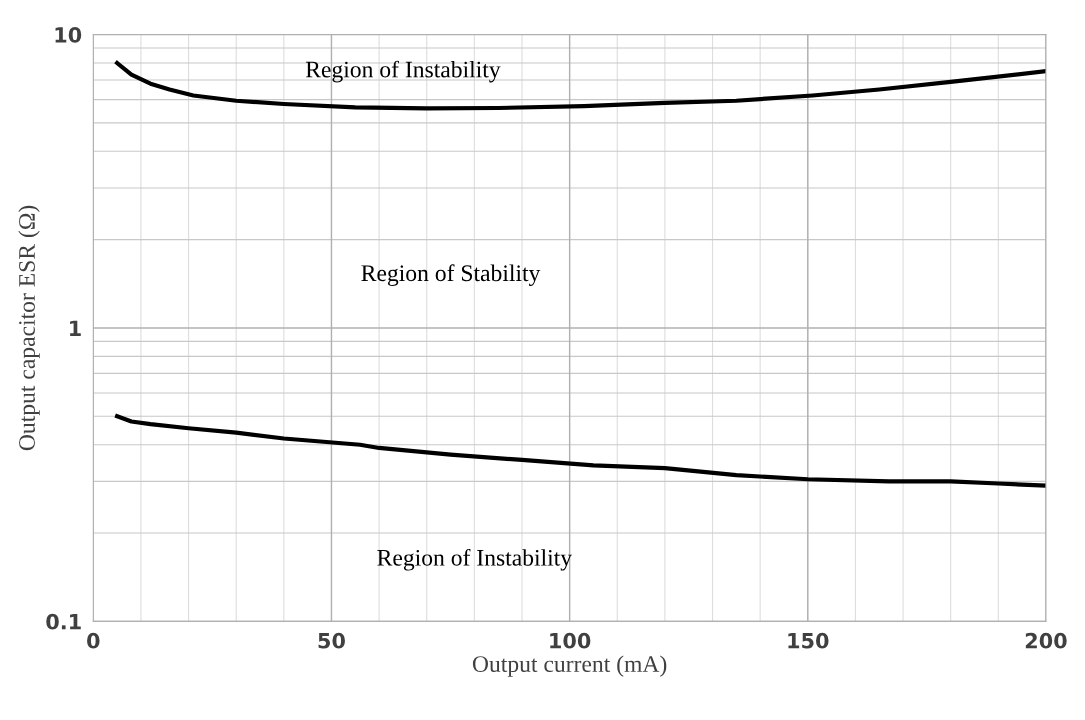  What do you see at coordinates (93, 640) in the screenshot?
I see `x-tick-label: 0` at bounding box center [93, 640].